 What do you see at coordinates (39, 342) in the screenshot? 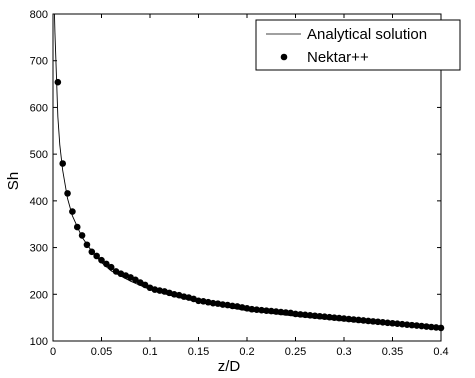
I see `y-tick-label: 100` at bounding box center [39, 342].